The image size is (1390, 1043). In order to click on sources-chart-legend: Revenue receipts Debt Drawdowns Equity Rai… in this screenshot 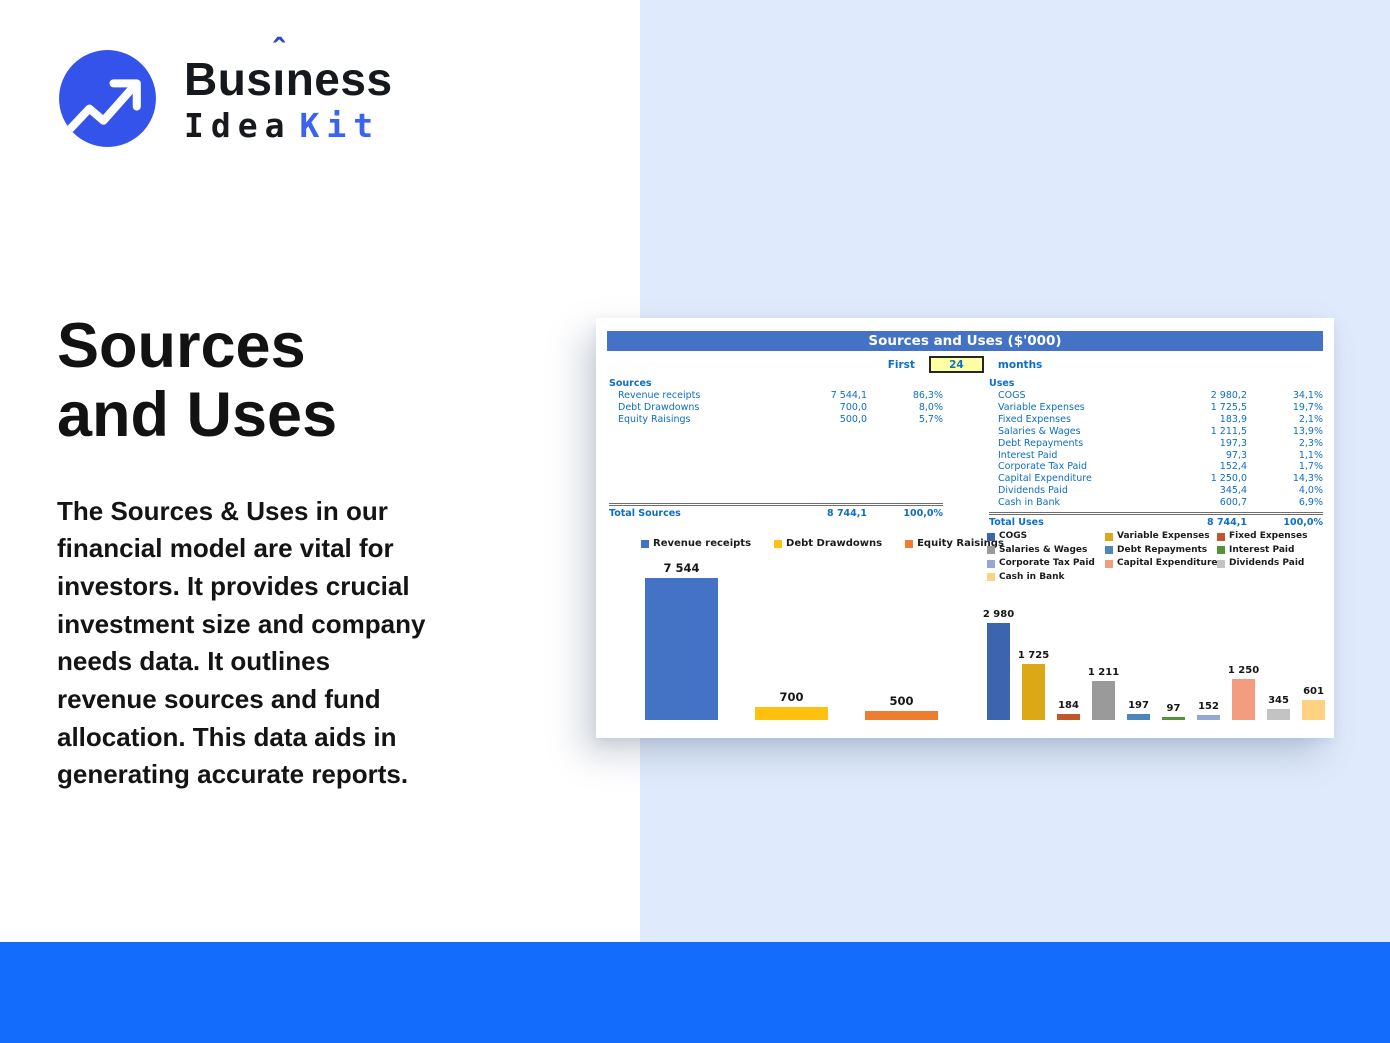, I will do `click(822, 543)`.